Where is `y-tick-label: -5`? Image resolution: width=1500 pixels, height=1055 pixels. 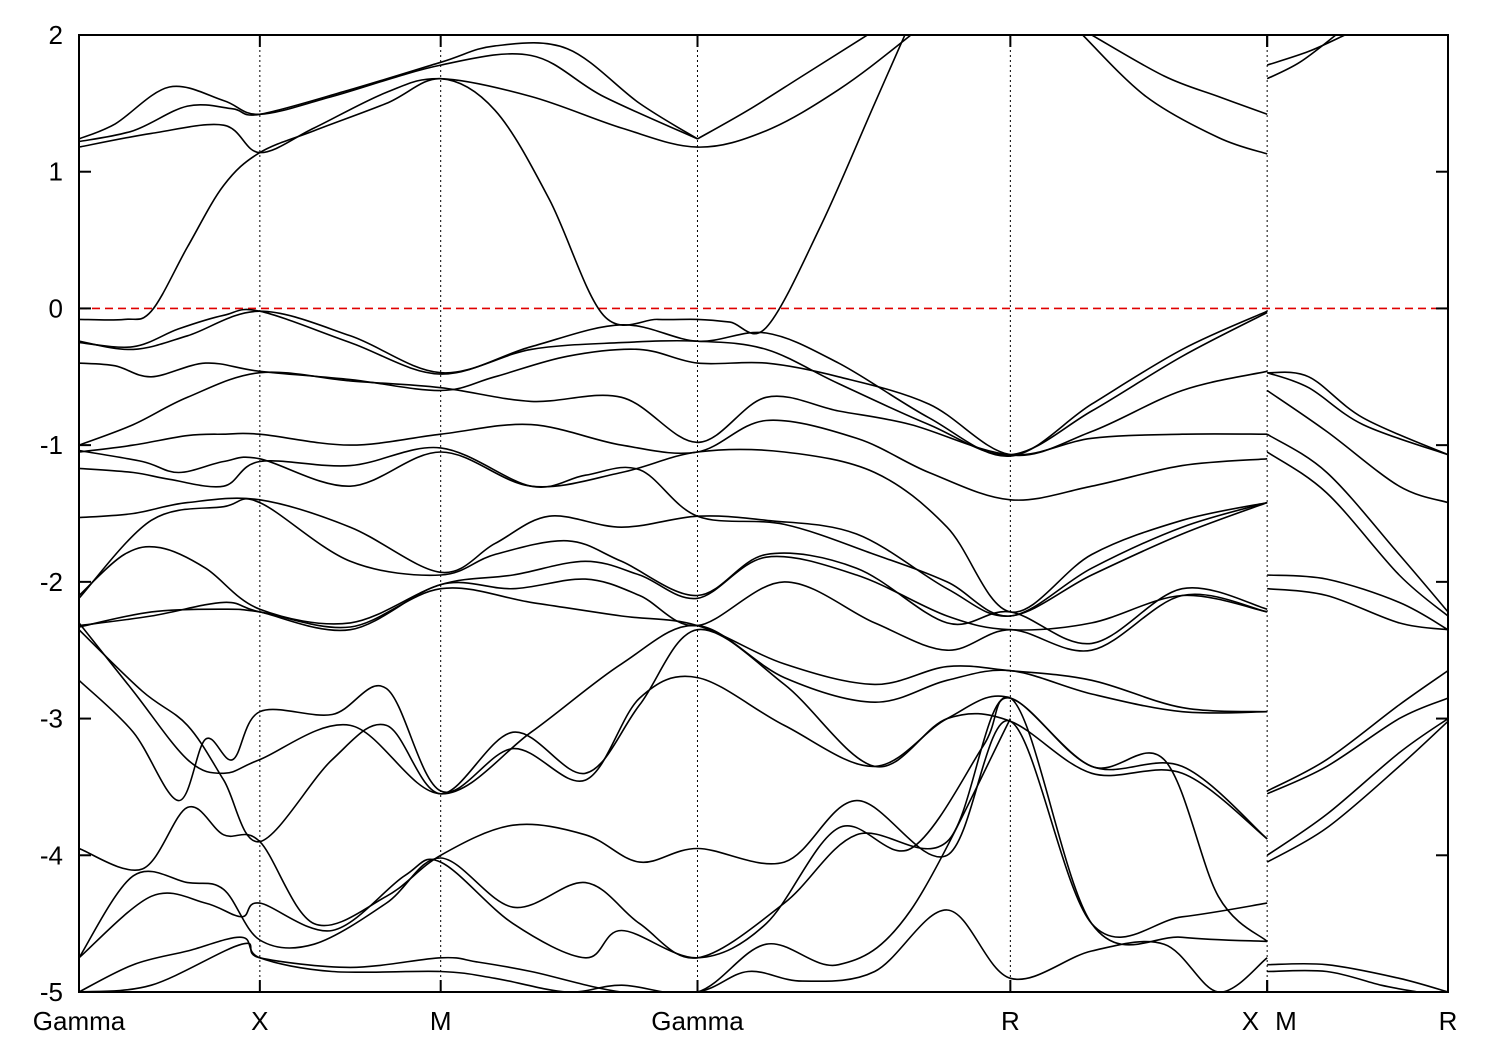
y-tick-label: -5 is located at coordinates (51, 992).